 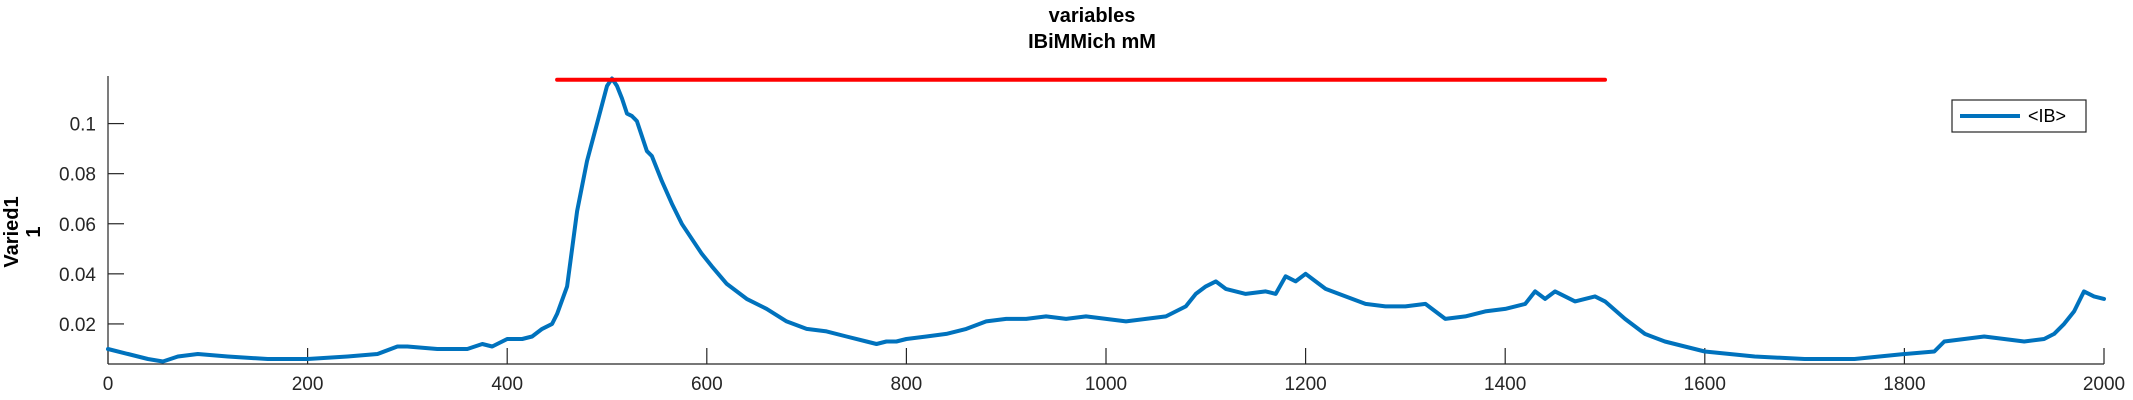 What do you see at coordinates (1505, 384) in the screenshot?
I see `x-tick-label: 1400` at bounding box center [1505, 384].